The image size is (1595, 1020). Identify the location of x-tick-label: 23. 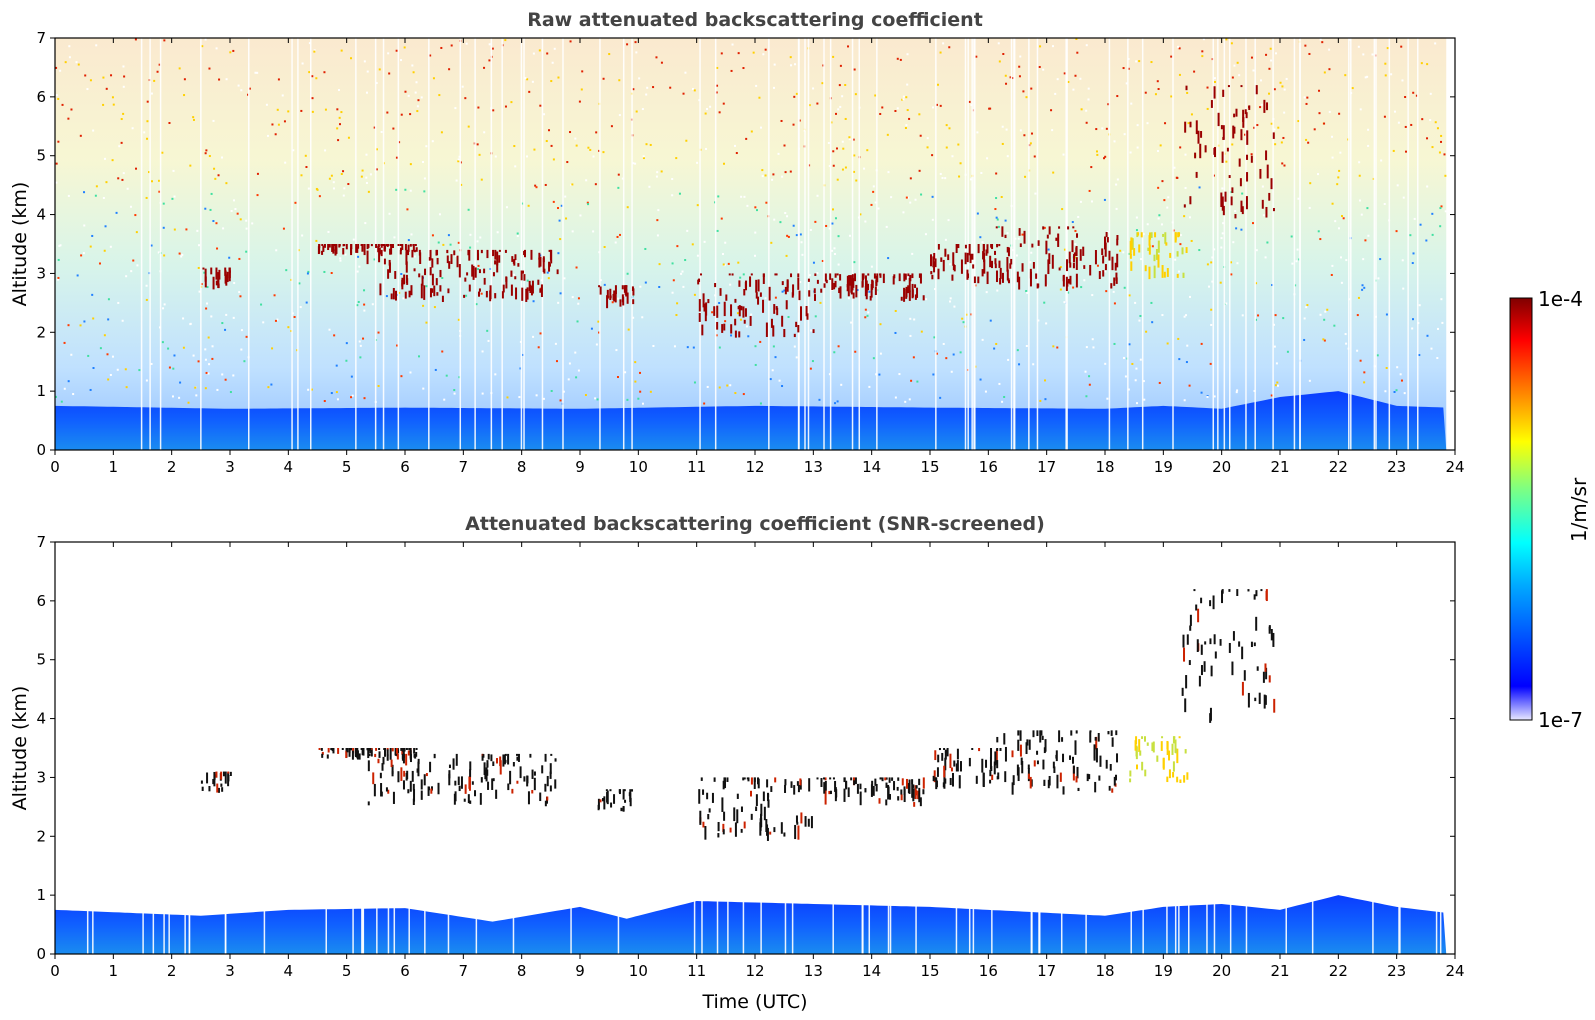
(1396, 971).